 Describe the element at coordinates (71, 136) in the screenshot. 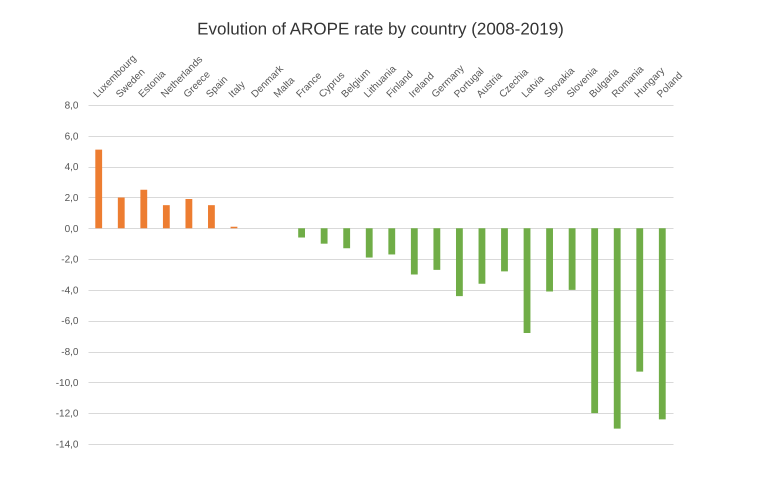

I see `y-tick-label: 6,0` at that location.